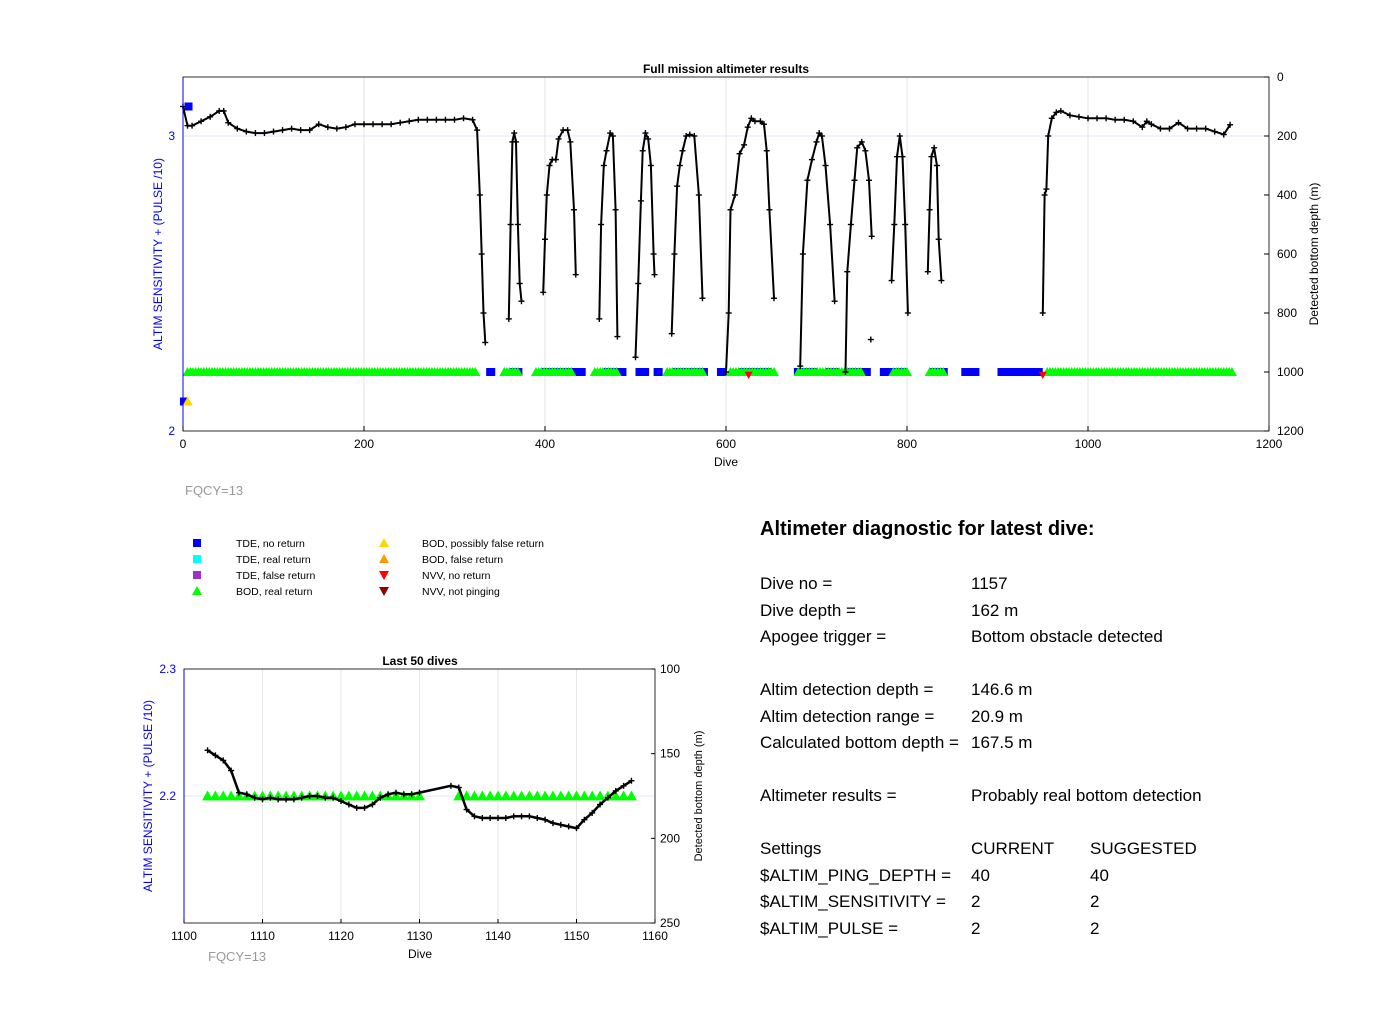 The width and height of the screenshot is (1400, 1032). Describe the element at coordinates (1070, 823) in the screenshot. I see `spacer` at that location.